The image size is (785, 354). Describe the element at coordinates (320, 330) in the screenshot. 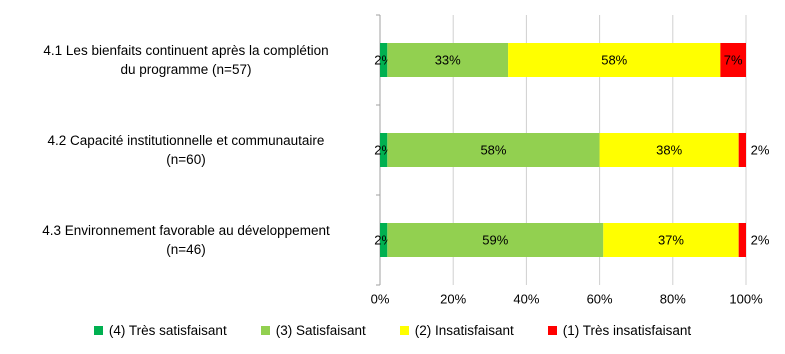

I see `legend-label: (3) Satisfaisant` at that location.